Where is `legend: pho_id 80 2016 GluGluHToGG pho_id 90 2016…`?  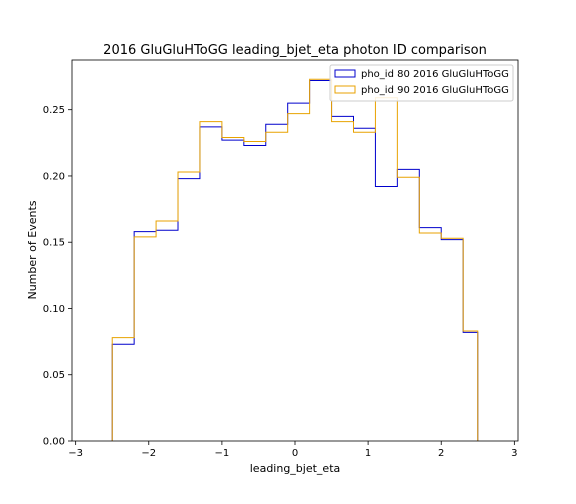 legend: pho_id 80 2016 GluGluHToGG pho_id 90 2016… is located at coordinates (421, 83).